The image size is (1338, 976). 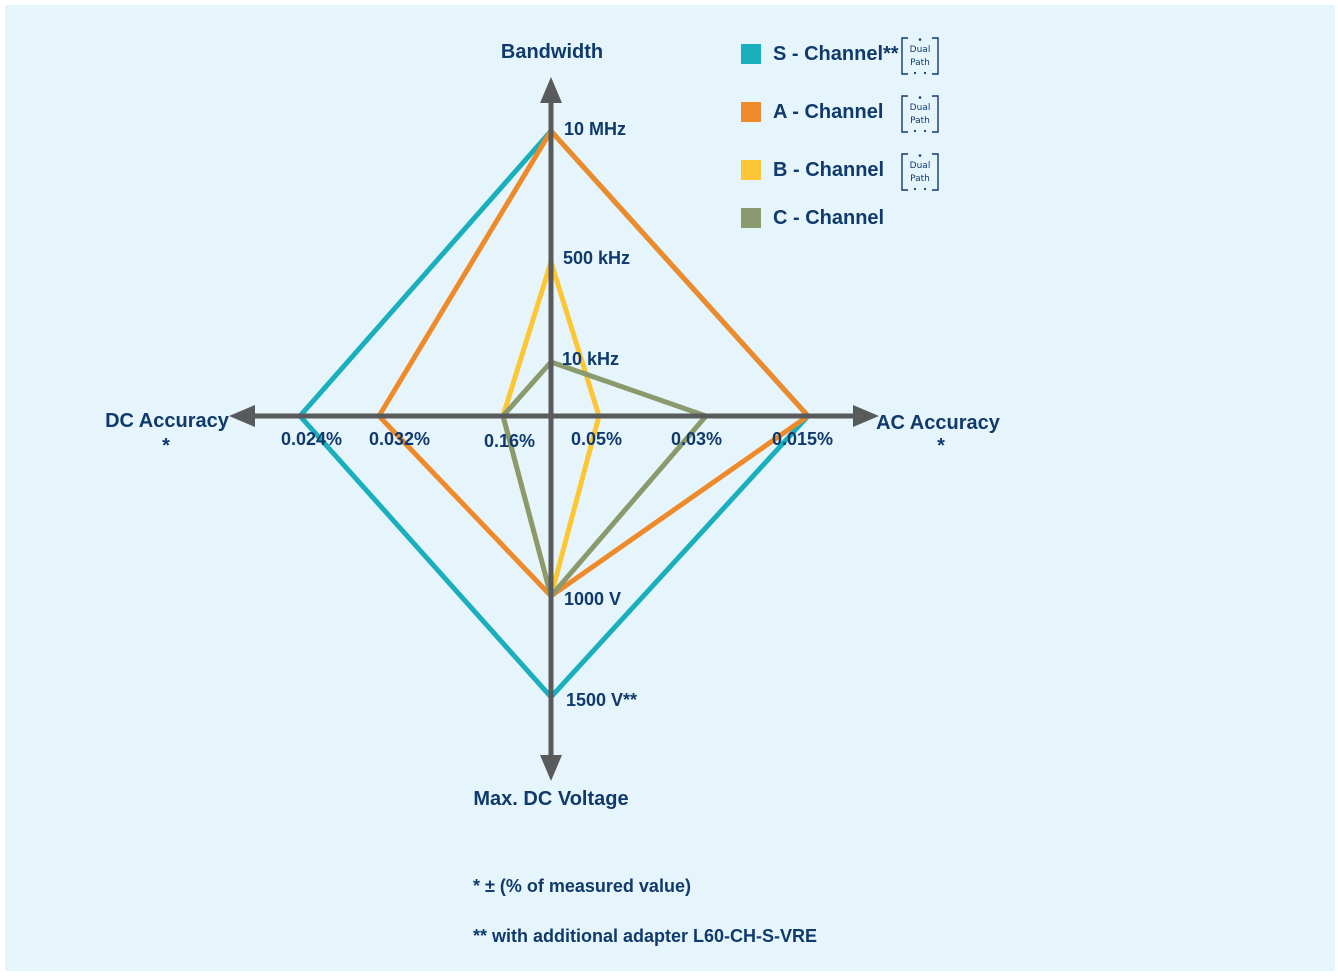 What do you see at coordinates (595, 129) in the screenshot?
I see `tick-label-bandwidth-2: 10 MHz` at bounding box center [595, 129].